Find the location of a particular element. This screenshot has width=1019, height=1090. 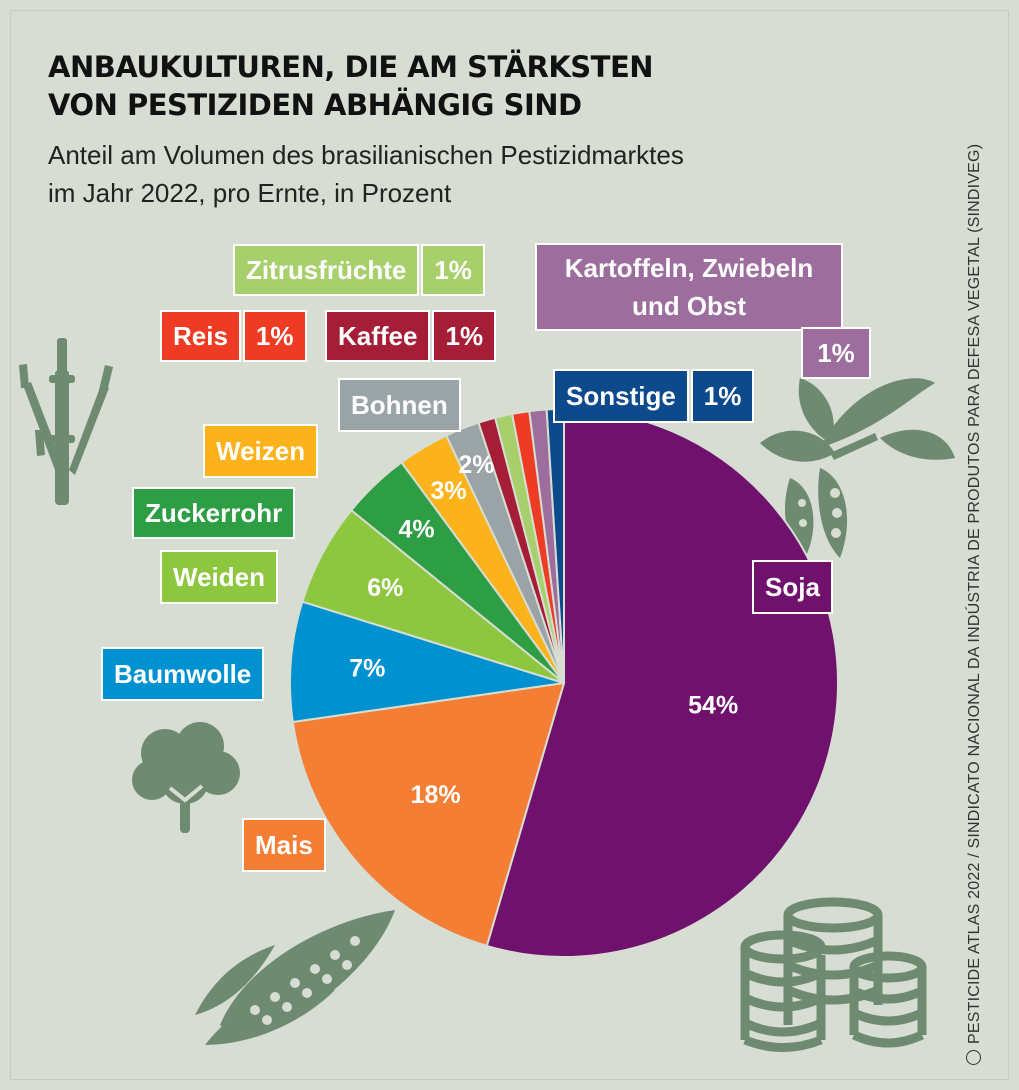

legend-tag-soja: Soja is located at coordinates (792, 587).